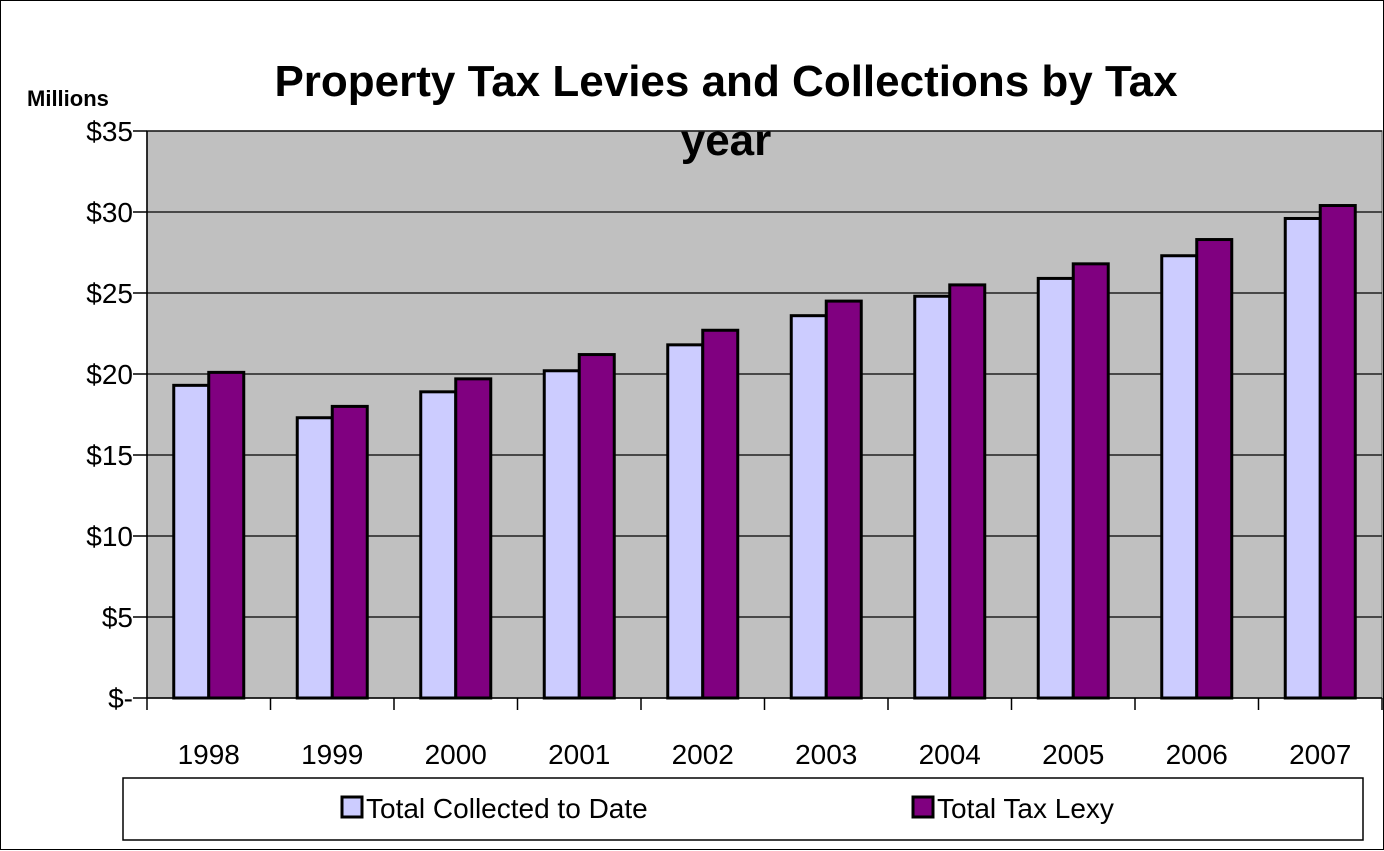 This screenshot has height=851, width=1384. I want to click on legend-swatch-collected, so click(352, 807).